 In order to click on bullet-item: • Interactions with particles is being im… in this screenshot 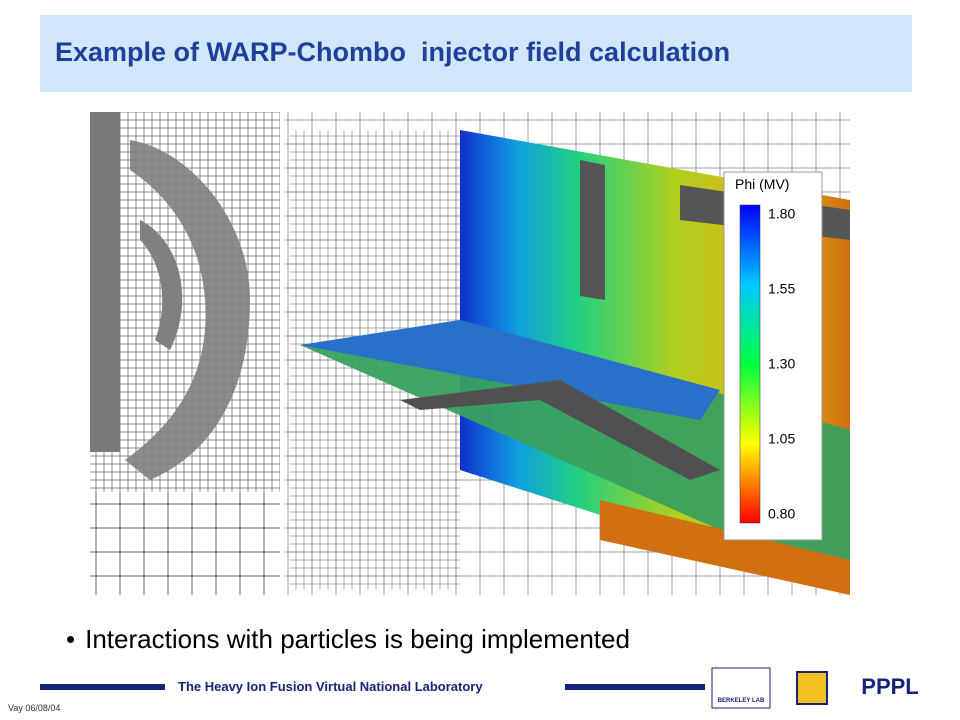, I will do `click(348, 639)`.